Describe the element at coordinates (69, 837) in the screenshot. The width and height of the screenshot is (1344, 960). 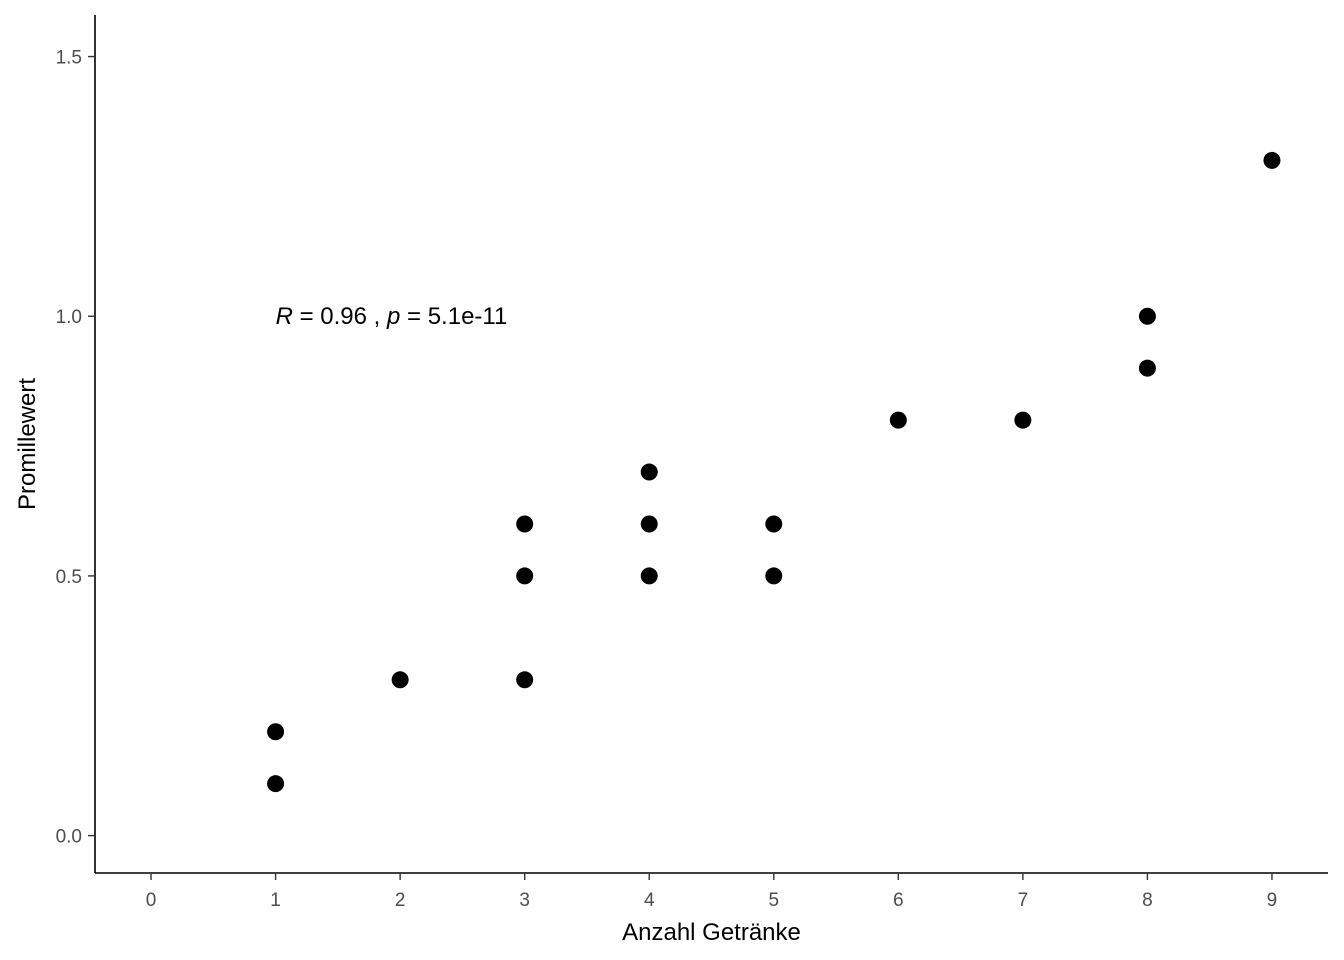
I see `y-tick-label: 0.0` at that location.